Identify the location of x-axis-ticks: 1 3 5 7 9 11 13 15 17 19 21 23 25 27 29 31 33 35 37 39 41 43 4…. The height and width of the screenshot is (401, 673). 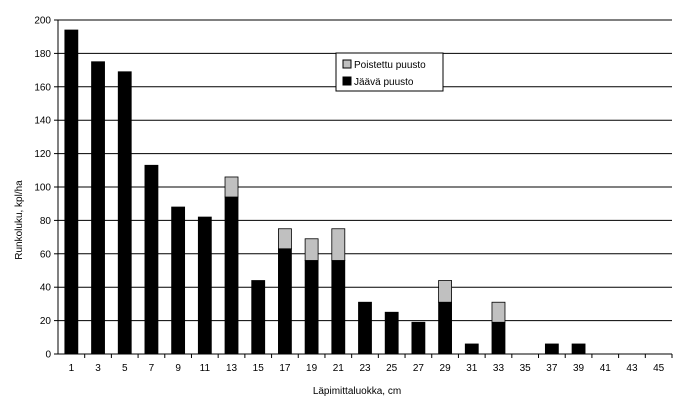
(371, 364).